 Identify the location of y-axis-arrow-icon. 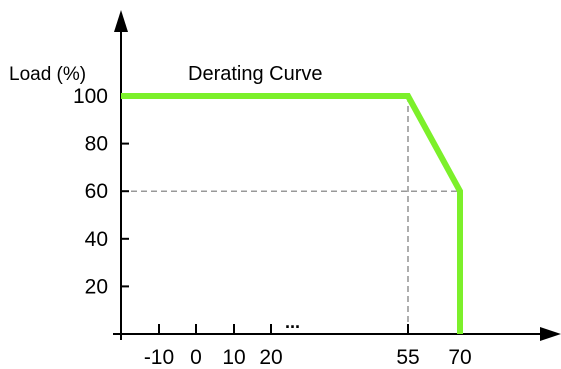
(121, 21).